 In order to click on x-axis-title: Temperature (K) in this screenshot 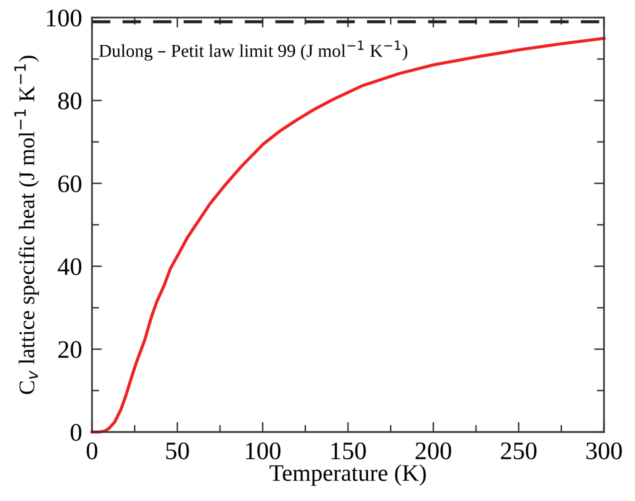, I will do `click(348, 475)`.